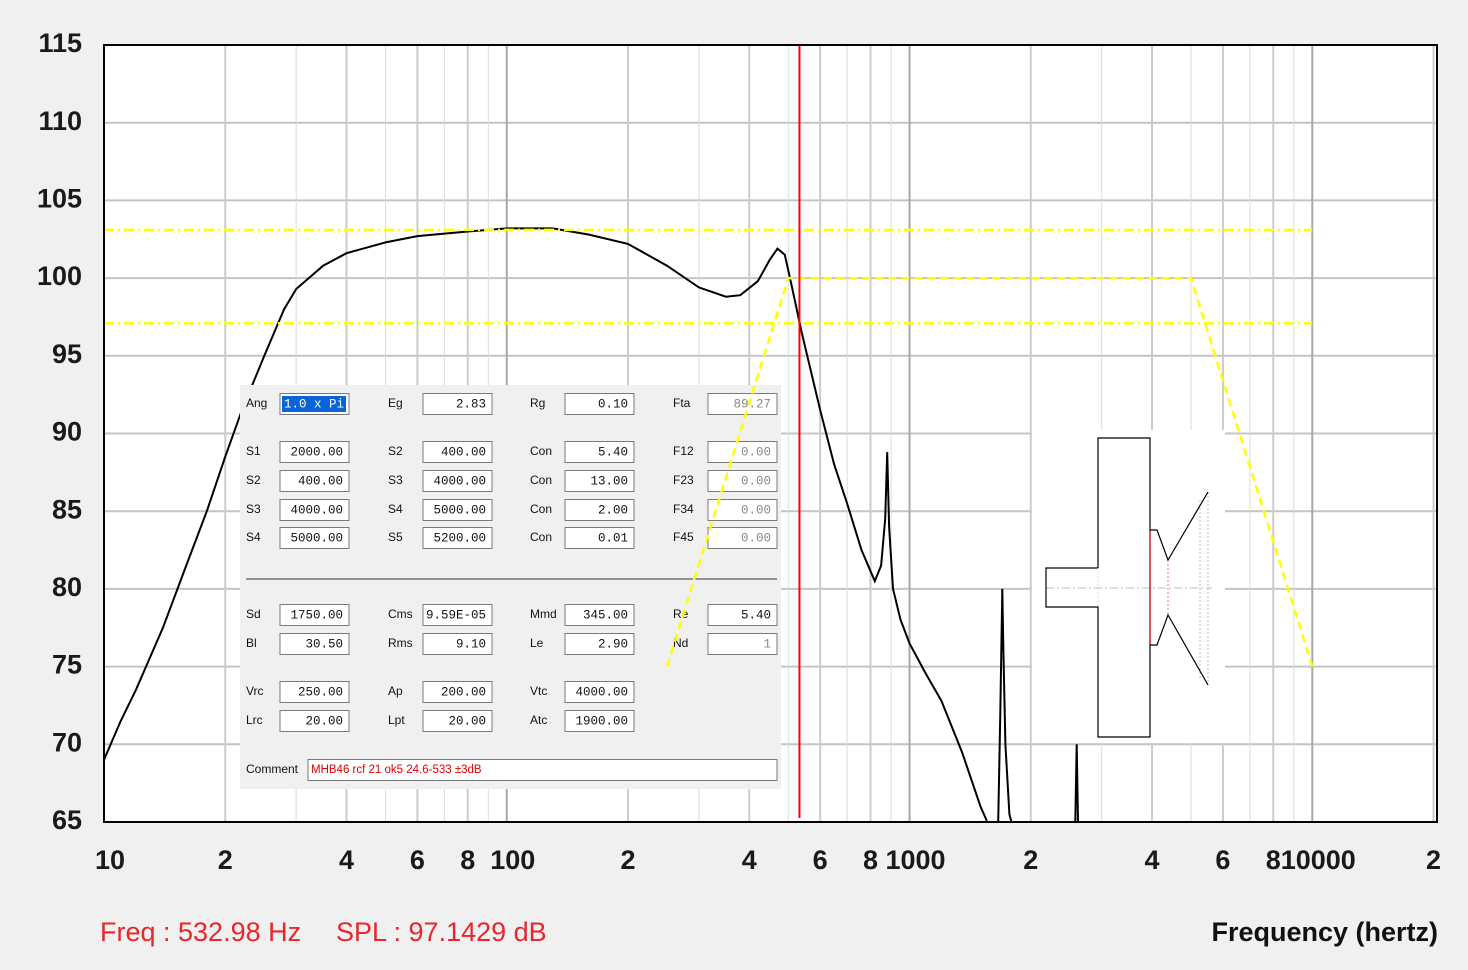 This screenshot has width=1468, height=970. I want to click on y-tick-label: 105, so click(59, 199).